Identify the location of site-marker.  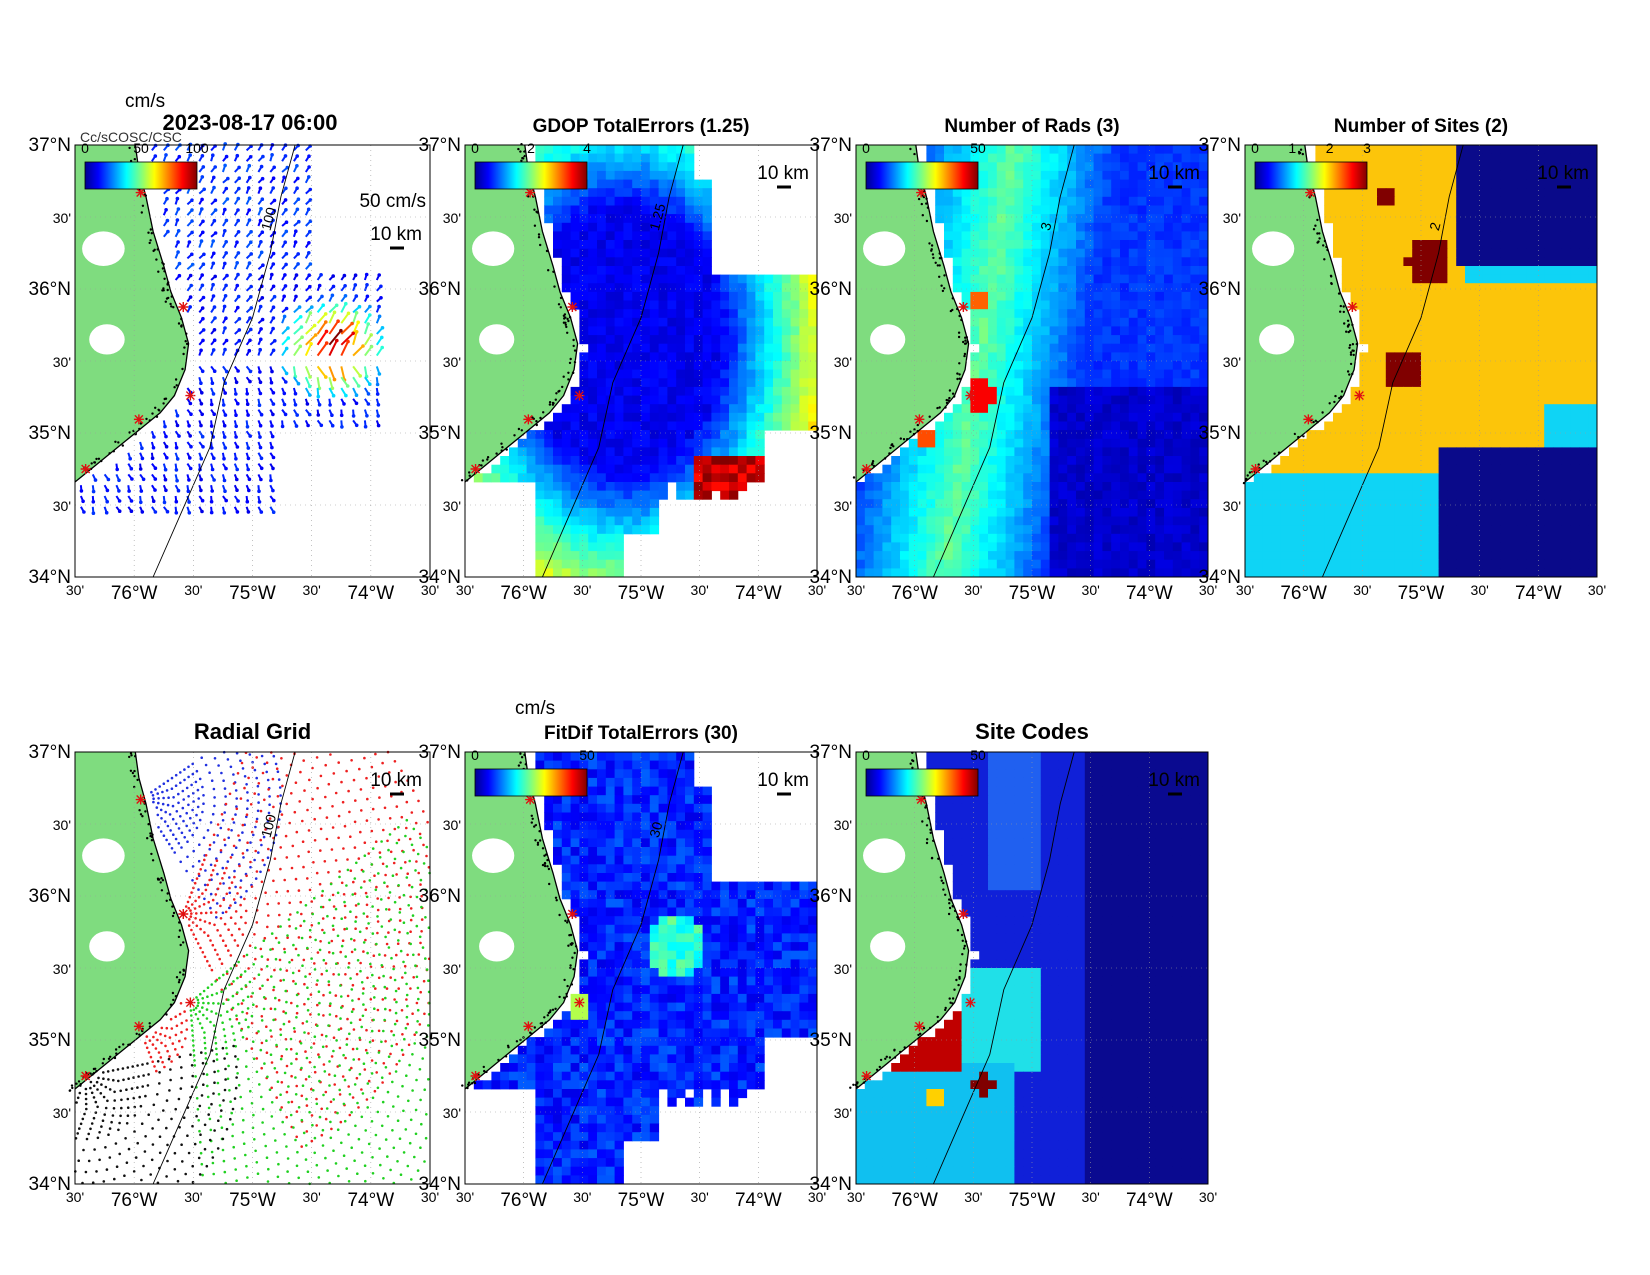
(140, 192).